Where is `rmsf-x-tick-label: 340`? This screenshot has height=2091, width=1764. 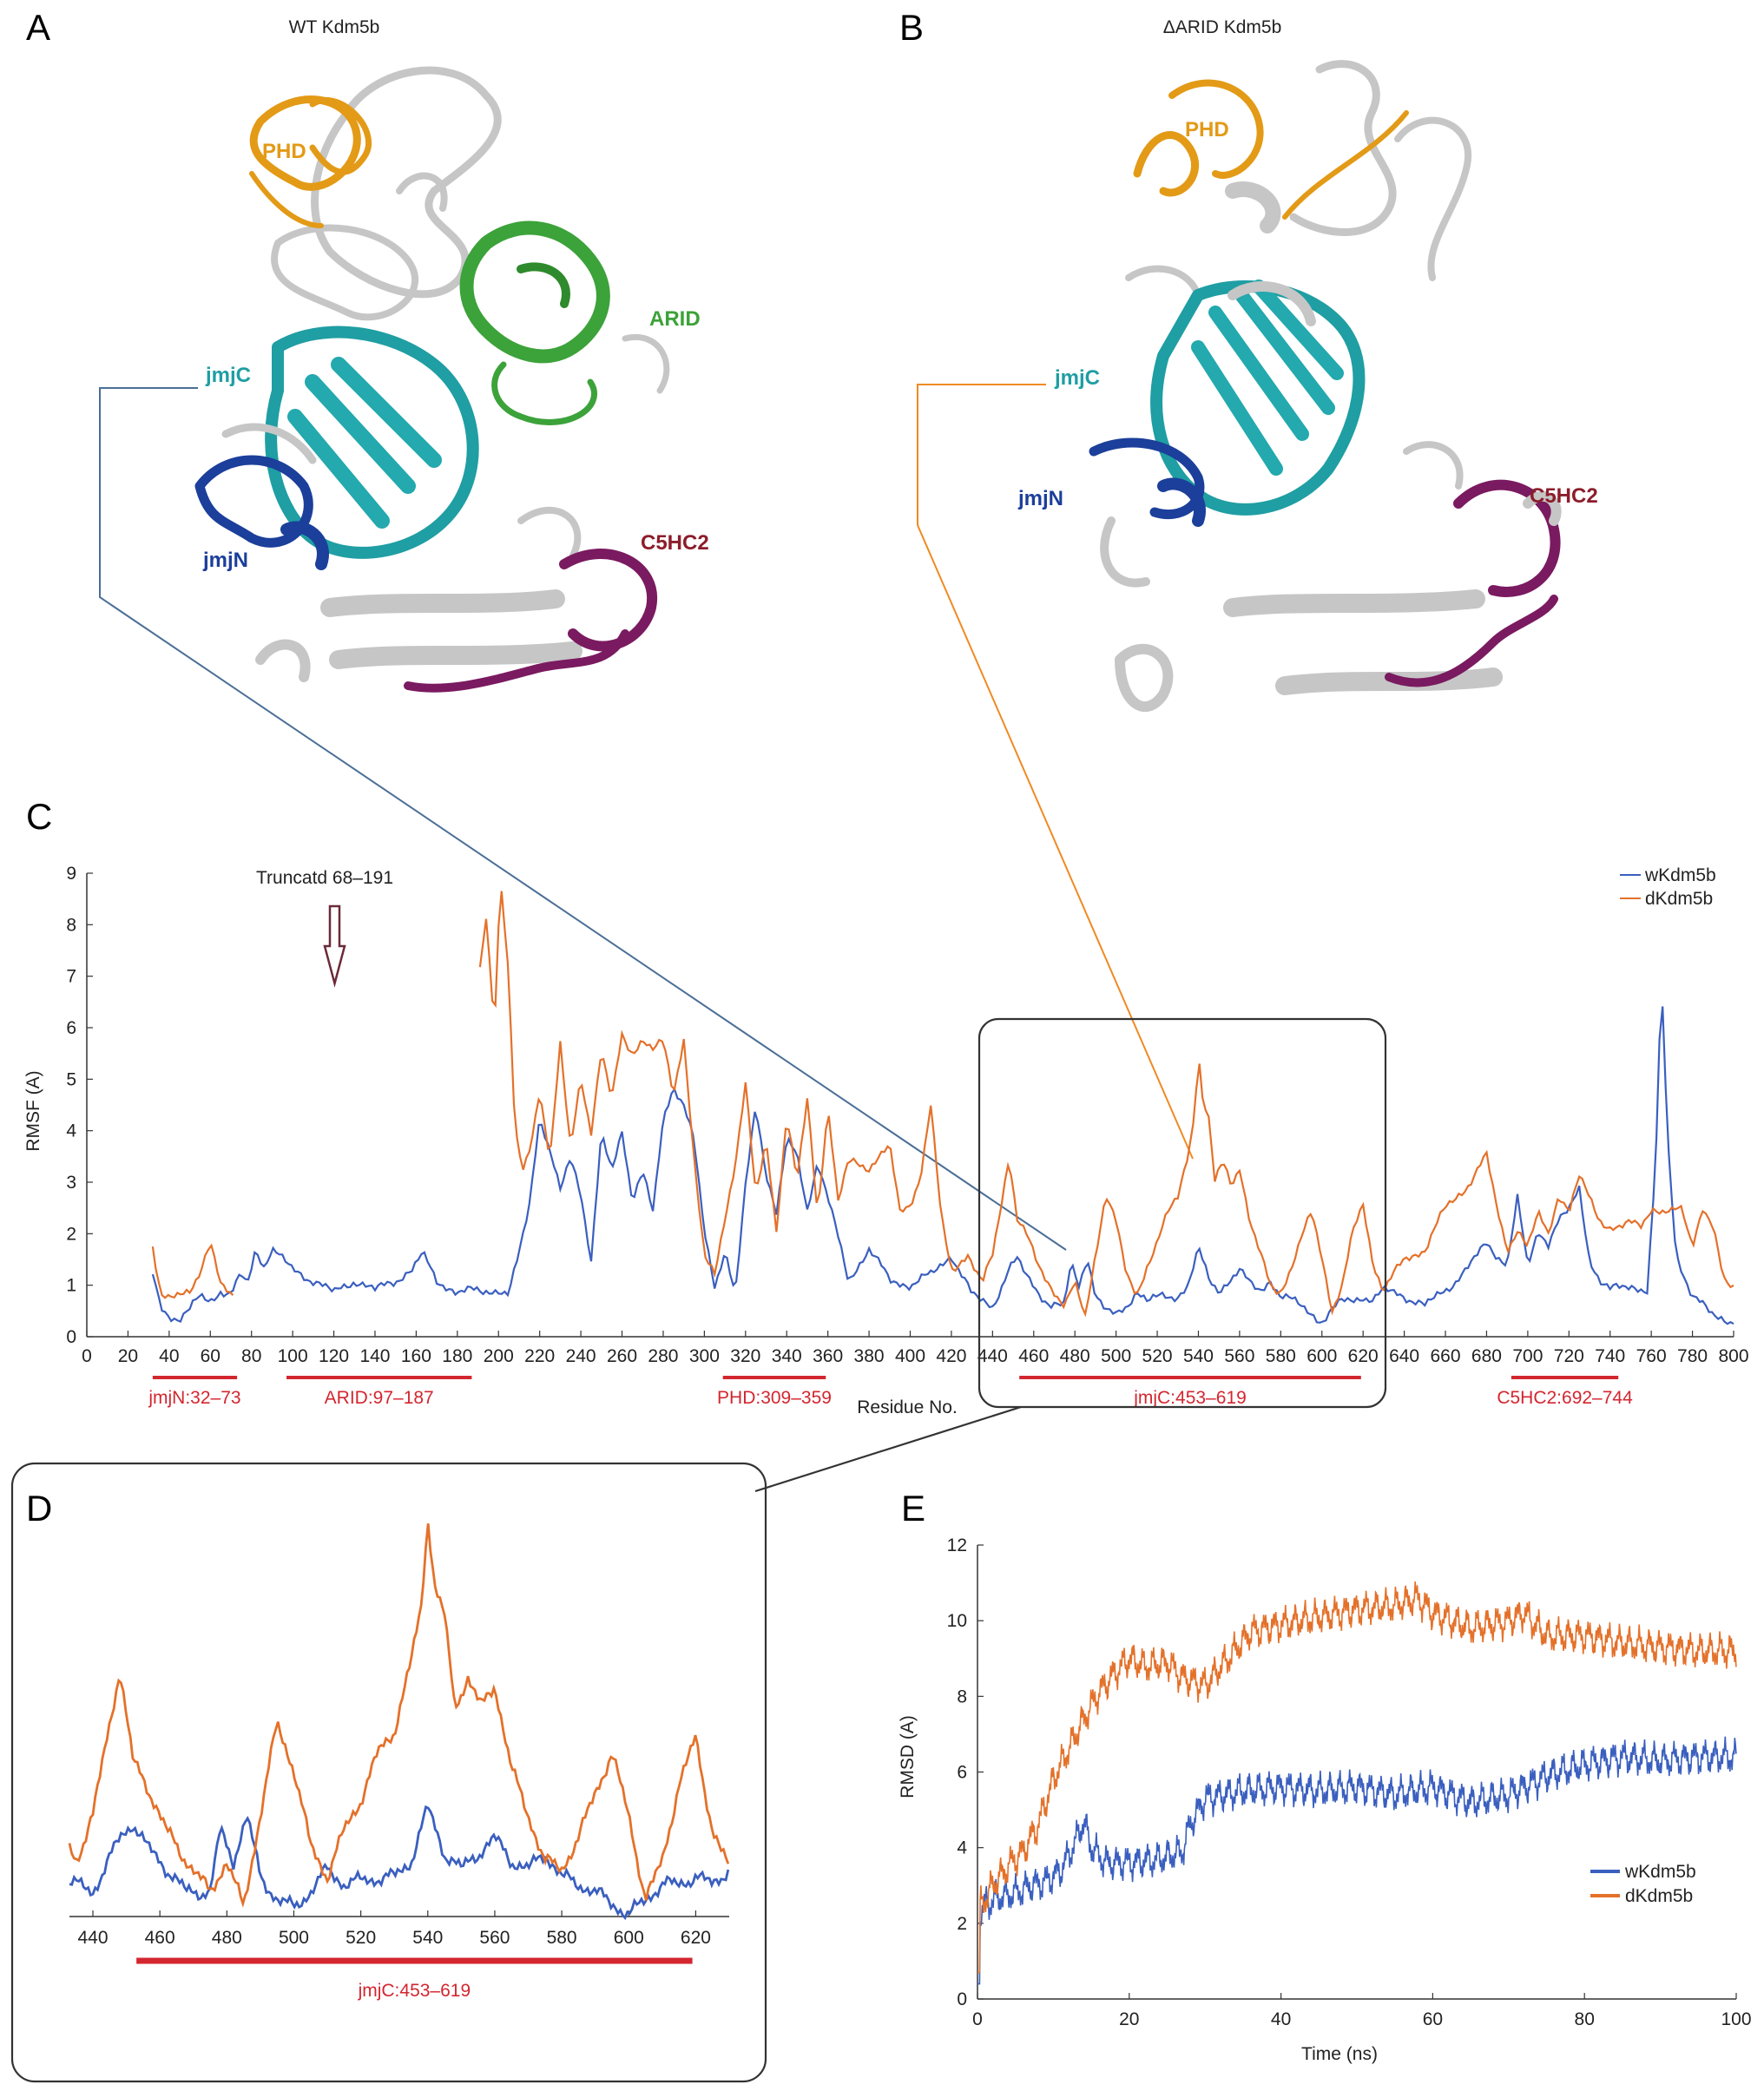 rmsf-x-tick-label: 340 is located at coordinates (787, 1356).